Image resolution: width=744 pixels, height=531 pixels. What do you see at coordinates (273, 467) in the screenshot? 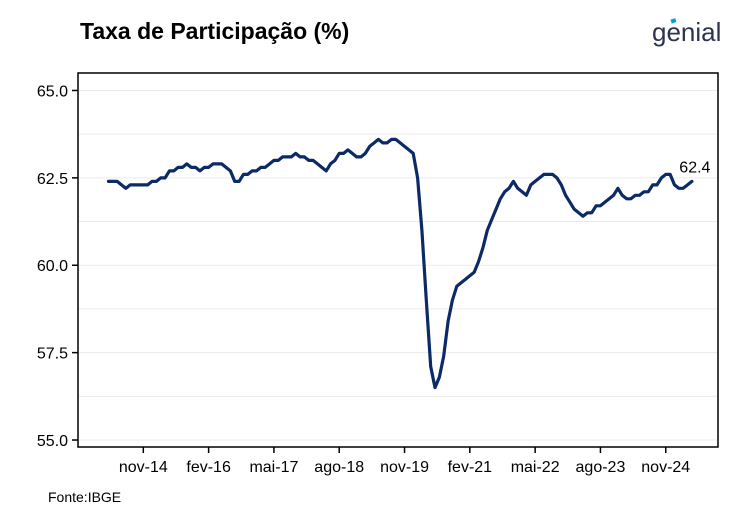
I see `x-tick-label: mai-17` at bounding box center [273, 467].